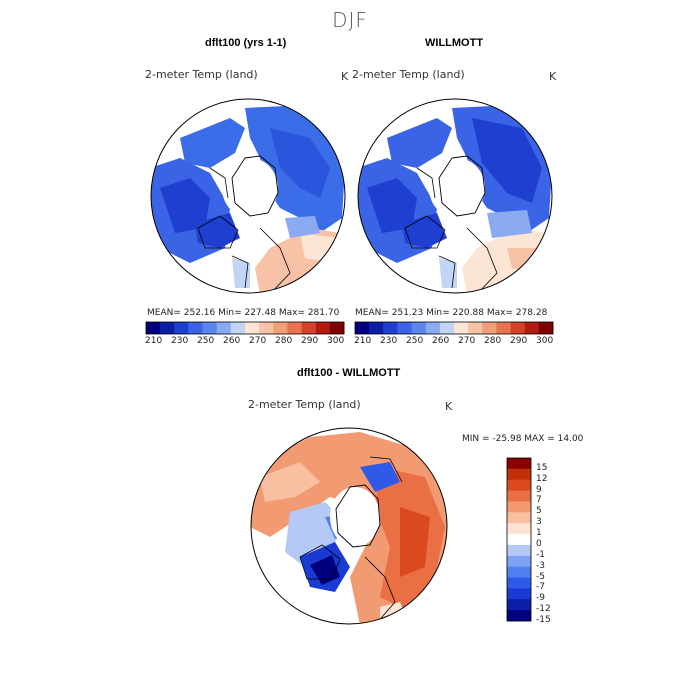 Image resolution: width=700 pixels, height=700 pixels. What do you see at coordinates (243, 313) in the screenshot?
I see `panel-1-stats: MEAN= 252.16 Min= 227.48 Max= 281.70` at bounding box center [243, 313].